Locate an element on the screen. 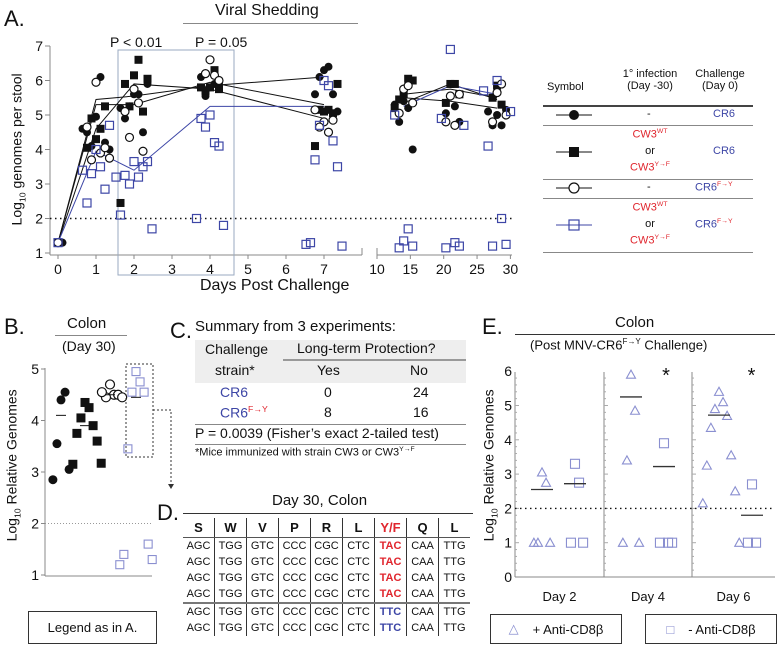  panel-e-ylabel: Log10 Relative Genomes is located at coordinates (490, 465).